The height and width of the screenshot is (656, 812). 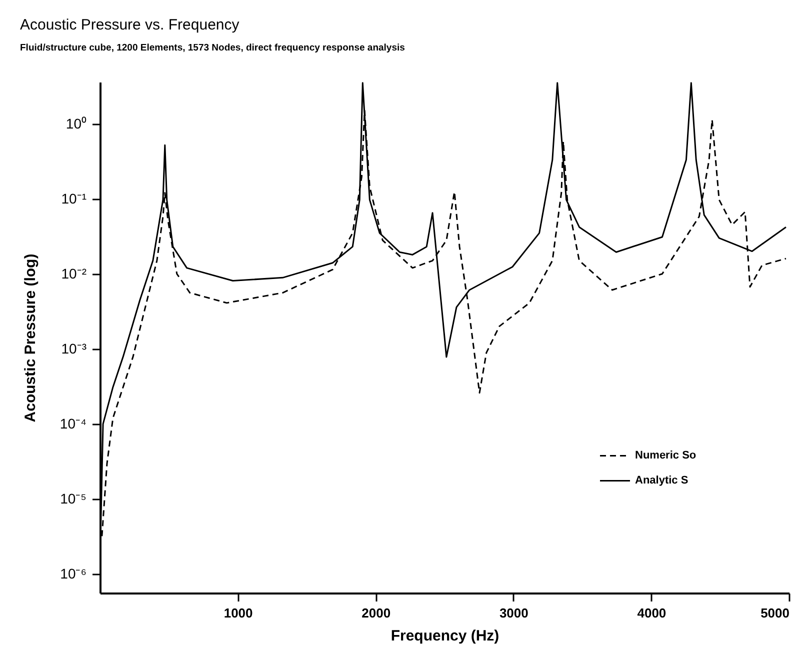 What do you see at coordinates (238, 613) in the screenshot?
I see `x-tick-label: 1000` at bounding box center [238, 613].